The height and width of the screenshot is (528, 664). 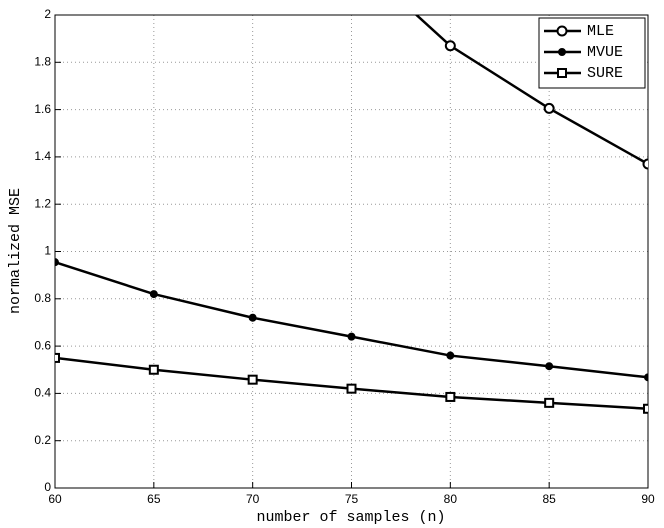 I want to click on y-tick-label: 0.6, so click(x=42, y=345).